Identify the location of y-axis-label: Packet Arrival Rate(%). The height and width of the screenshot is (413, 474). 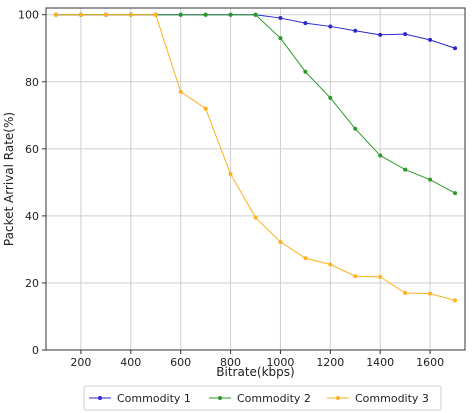
(9, 179).